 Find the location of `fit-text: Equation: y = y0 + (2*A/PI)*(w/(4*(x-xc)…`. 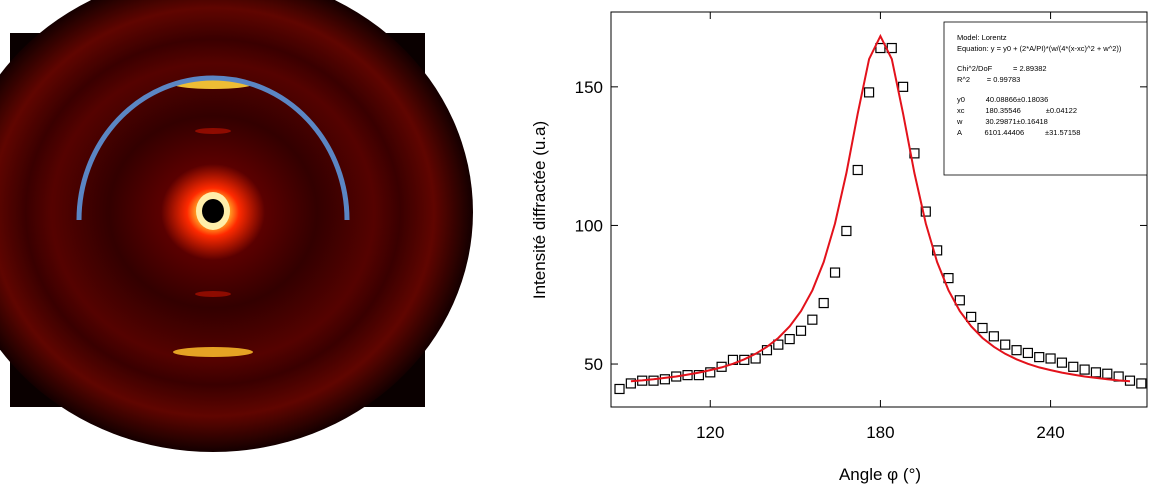

fit-text: Equation: y = y0 + (2*A/PI)*(w/(4*(x-xc)… is located at coordinates (1039, 48).